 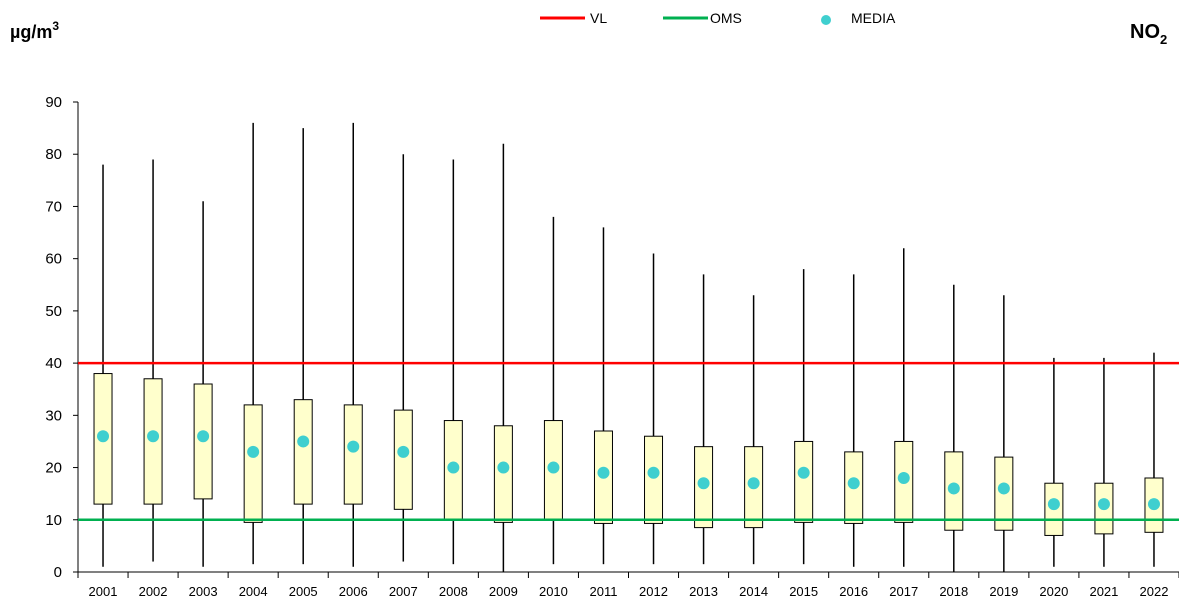 What do you see at coordinates (53, 415) in the screenshot?
I see `y-tick-label: 30` at bounding box center [53, 415].